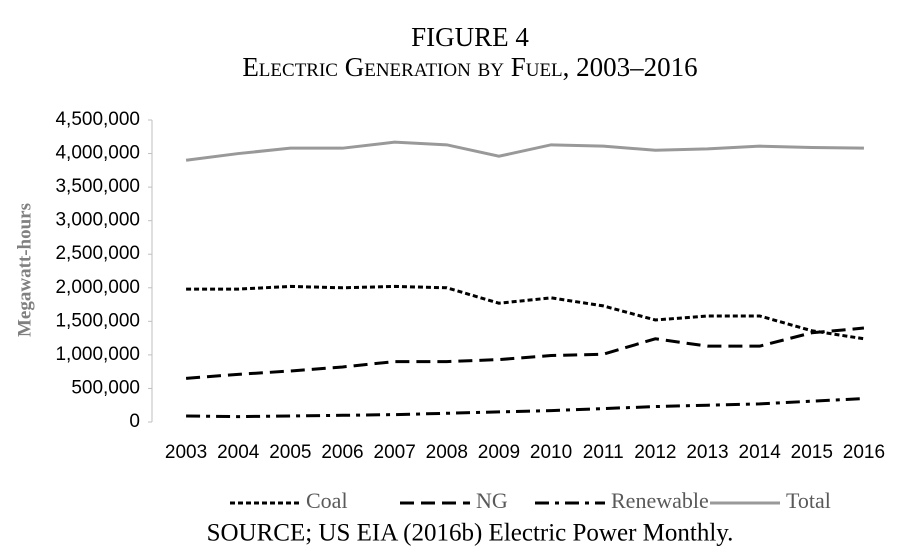 This screenshot has width=899, height=550. I want to click on y-axis-label: Megawatt-hours, so click(24, 270).